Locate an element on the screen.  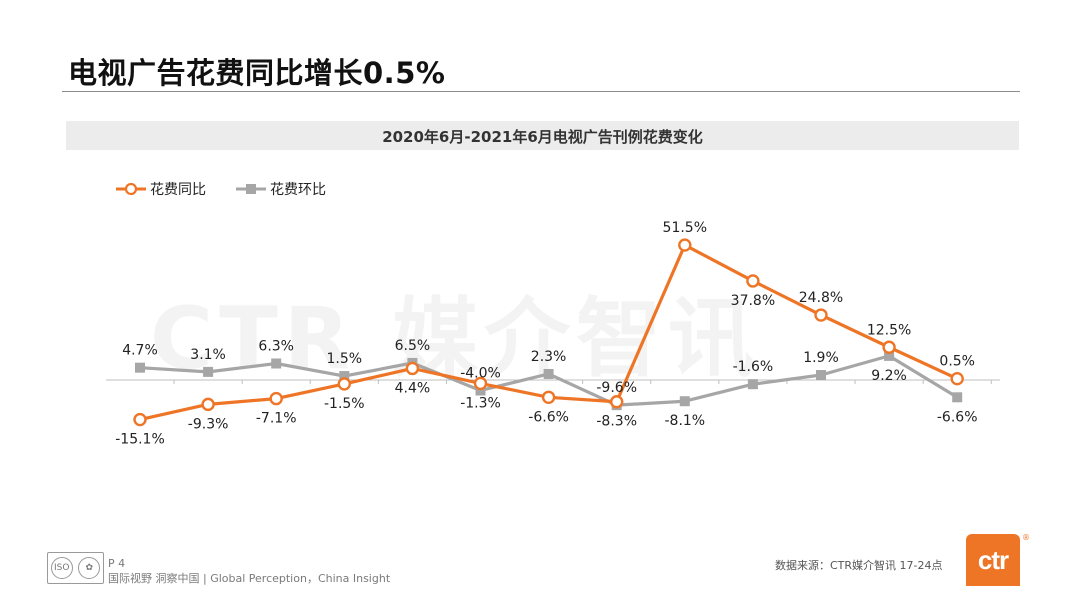
data-label-yoy-8: -8.3% is located at coordinates (616, 422).